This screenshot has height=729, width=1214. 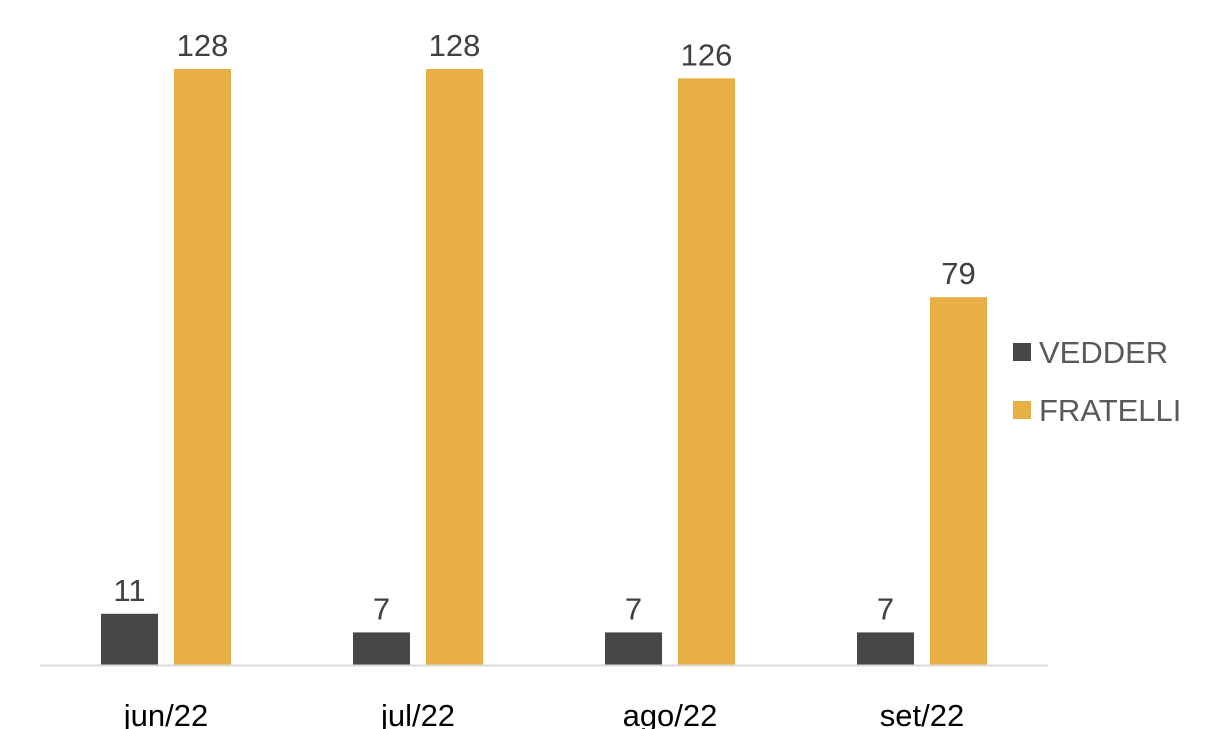 What do you see at coordinates (885, 608) in the screenshot?
I see `data-label-vedder-4: 7` at bounding box center [885, 608].